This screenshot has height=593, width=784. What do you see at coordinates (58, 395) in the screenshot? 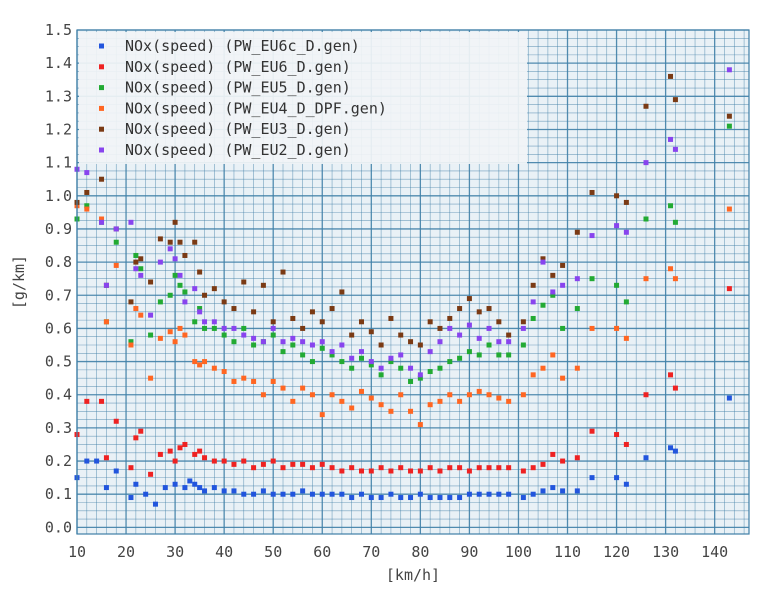
I see `y-tick-label: 0.4` at bounding box center [58, 395].